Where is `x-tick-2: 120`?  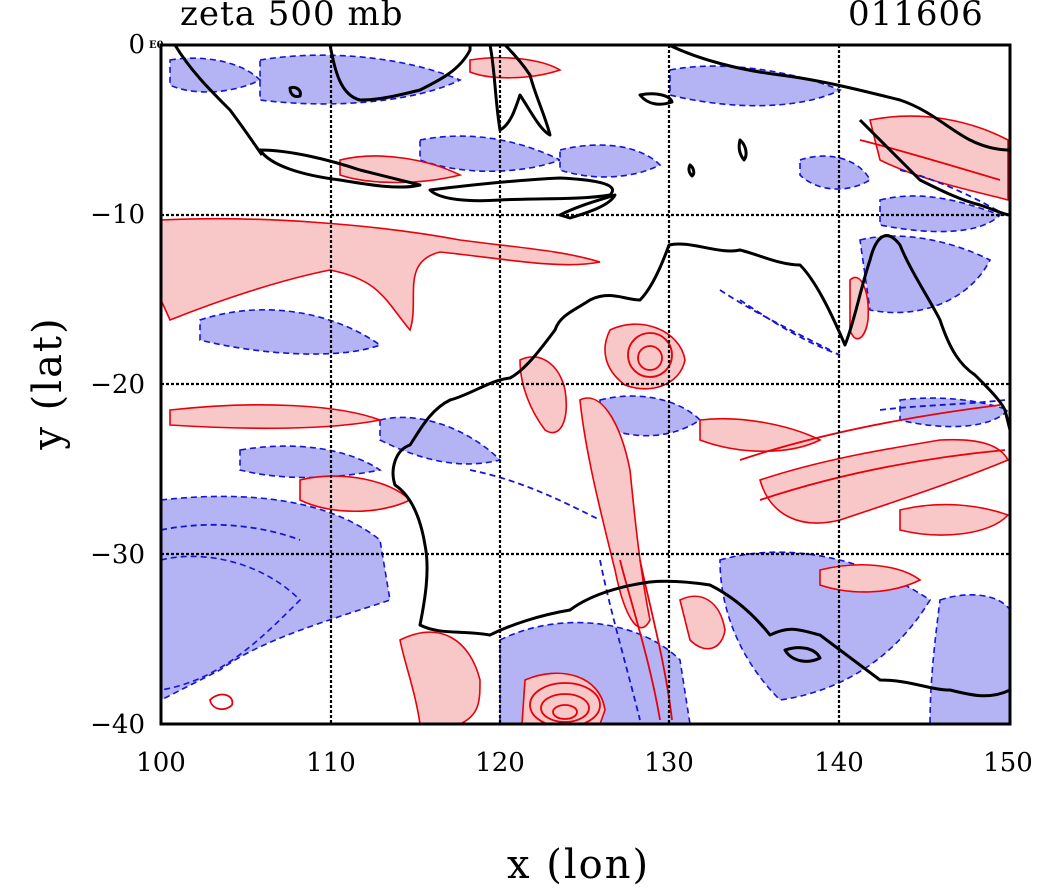
x-tick-2: 120 is located at coordinates (500, 763).